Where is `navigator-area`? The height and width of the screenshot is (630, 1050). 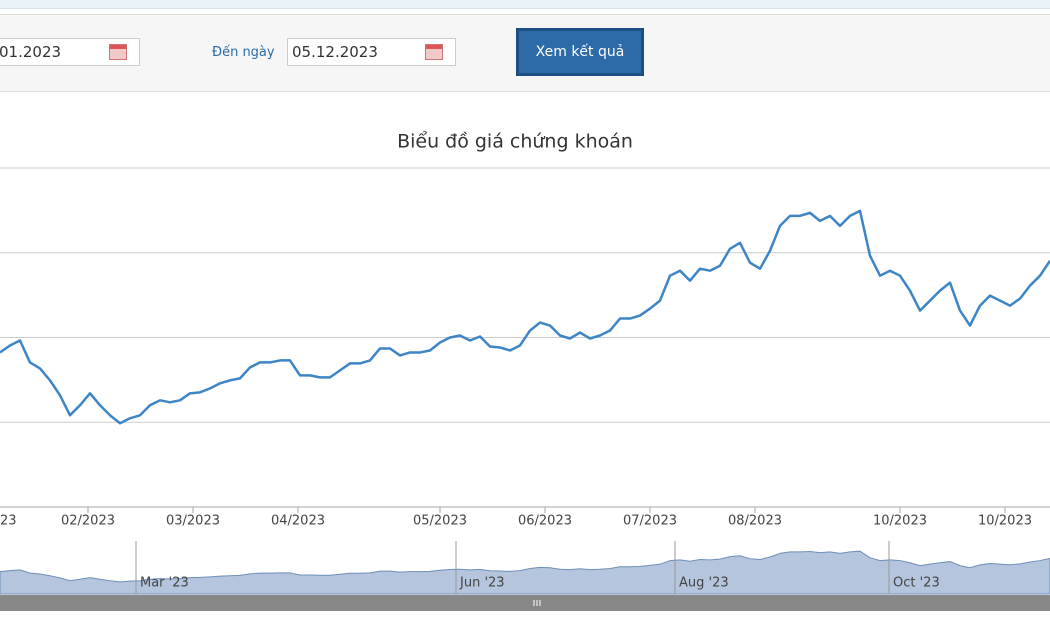
navigator-area is located at coordinates (525, 572).